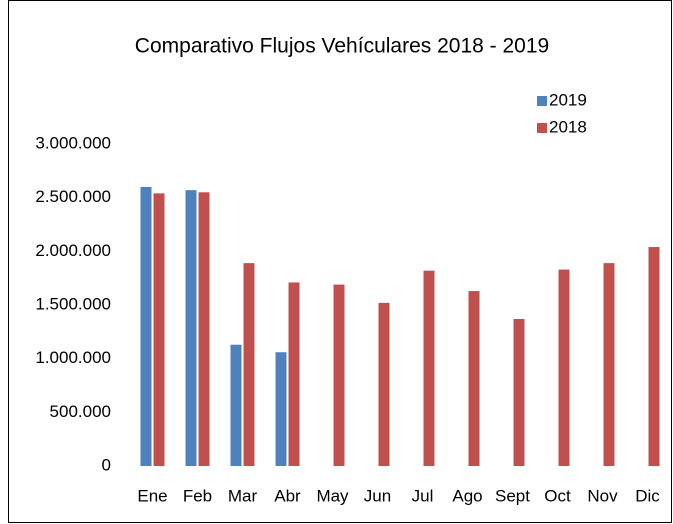 The height and width of the screenshot is (524, 673). What do you see at coordinates (197, 495) in the screenshot?
I see `x-tick-label: Feb` at bounding box center [197, 495].